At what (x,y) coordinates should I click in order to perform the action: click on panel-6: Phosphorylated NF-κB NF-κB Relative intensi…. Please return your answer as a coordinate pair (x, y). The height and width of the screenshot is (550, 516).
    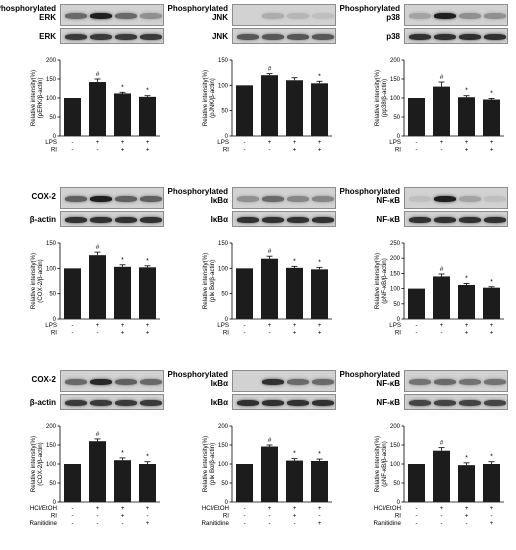
    Looking at the image, I should click on (428, 274).